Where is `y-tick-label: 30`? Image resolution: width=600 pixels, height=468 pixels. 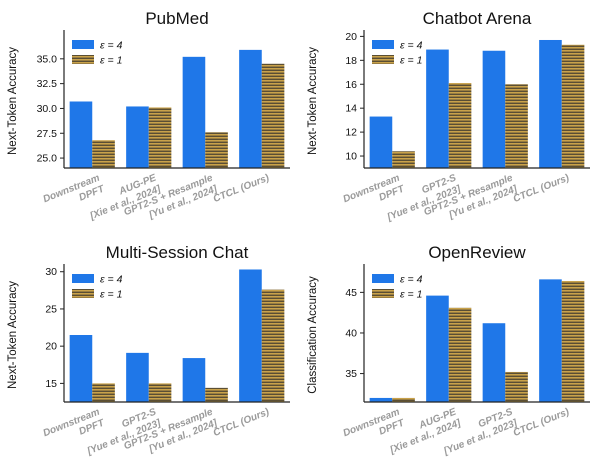
y-tick-label: 30 is located at coordinates (51, 272).